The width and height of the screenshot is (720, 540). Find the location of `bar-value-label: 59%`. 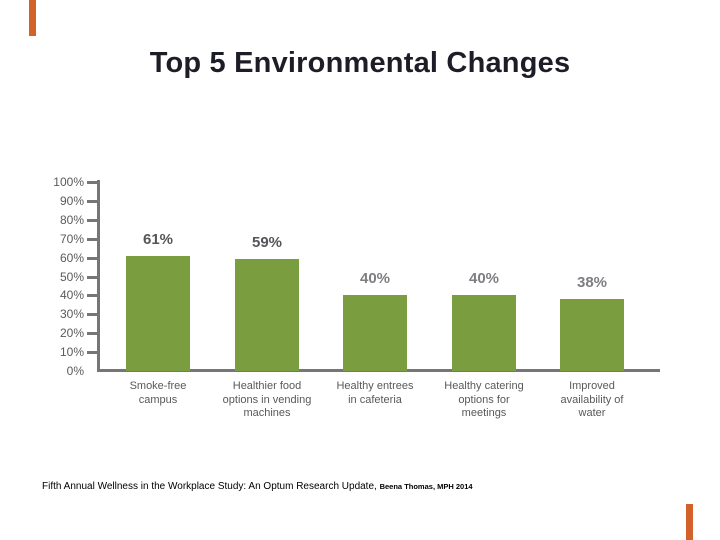

bar-value-label: 59% is located at coordinates (267, 242).